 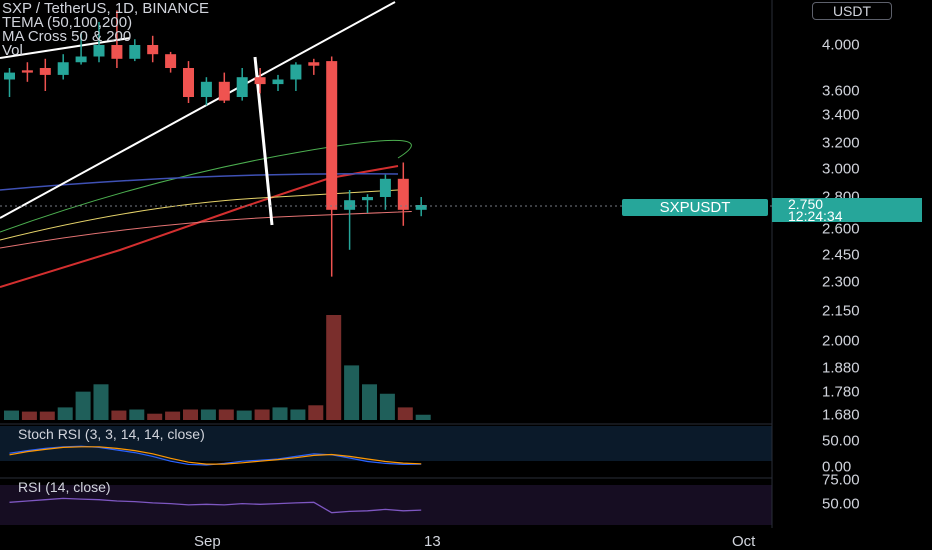 I want to click on last-price-tag: 2.750 12:24:34, so click(x=847, y=210).